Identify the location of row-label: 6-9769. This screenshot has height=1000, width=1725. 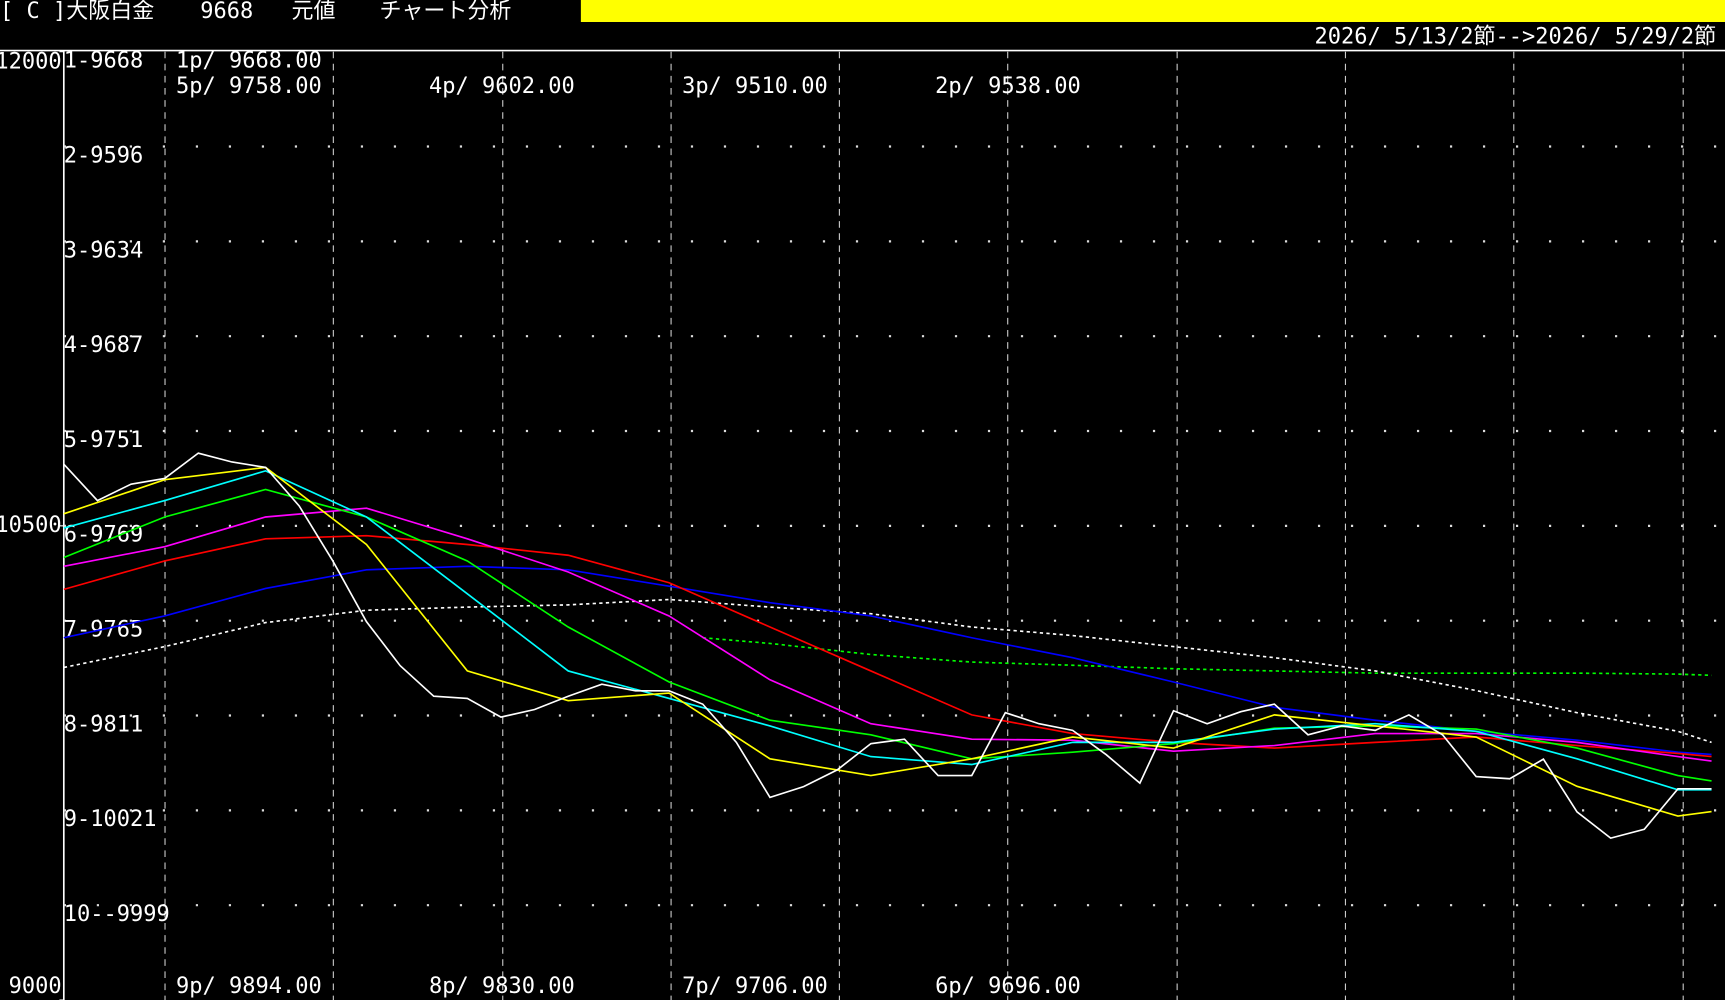
(103, 535).